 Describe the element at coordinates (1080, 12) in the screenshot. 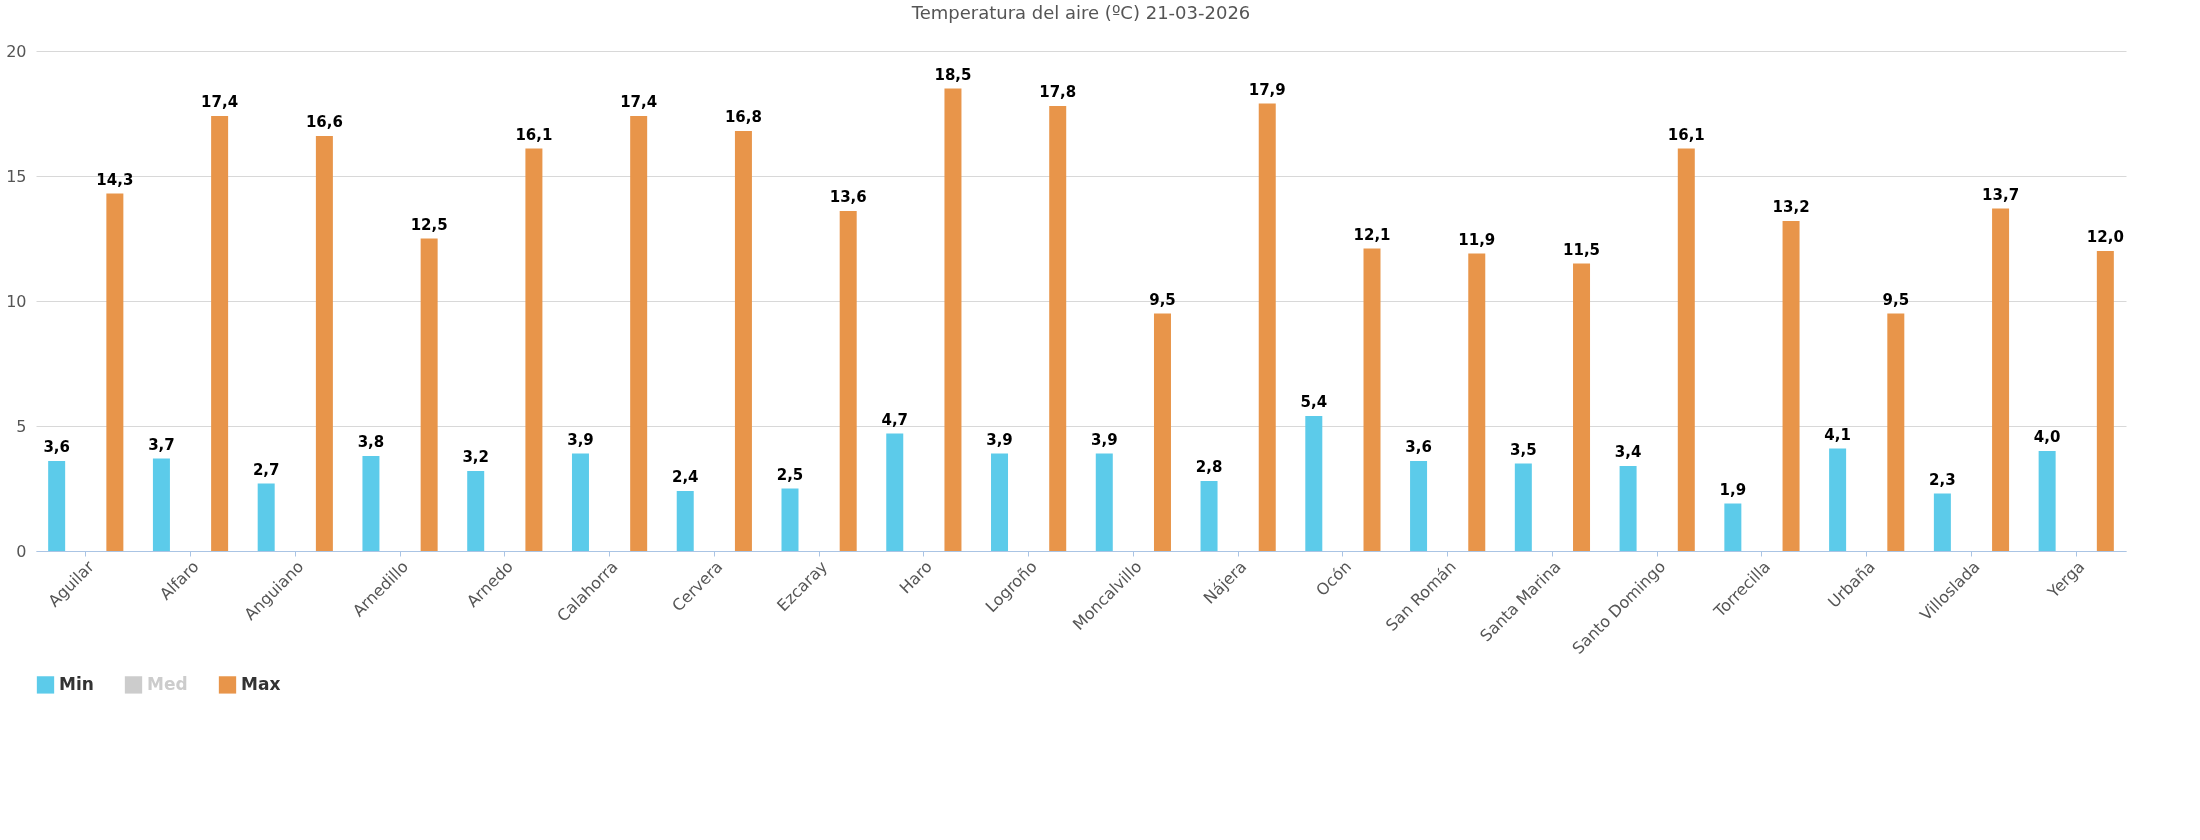

I see `chart-title: Temperatura del aire (ºC) 21-03-2026` at that location.